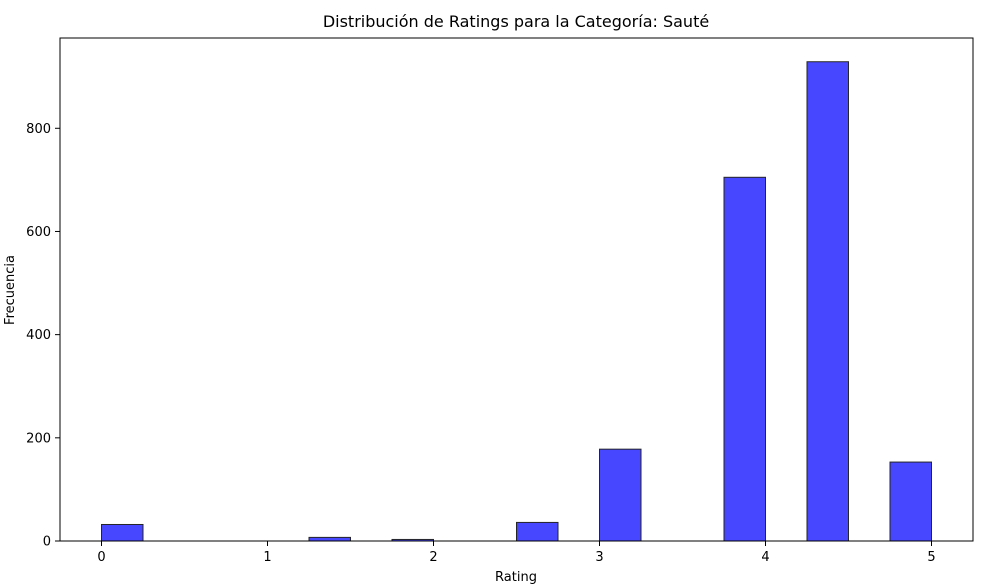 Image resolution: width=984 pixels, height=585 pixels. What do you see at coordinates (38, 438) in the screenshot?
I see `y-tick-label: 200` at bounding box center [38, 438].